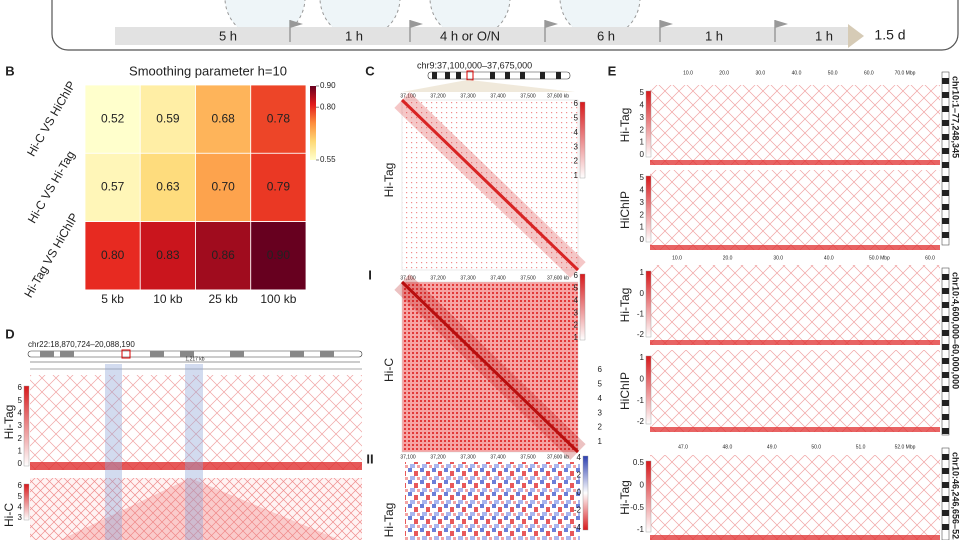 The image size is (960, 540). Describe the element at coordinates (688, 73) in the screenshot. I see `axis-label: 10.0` at that location.